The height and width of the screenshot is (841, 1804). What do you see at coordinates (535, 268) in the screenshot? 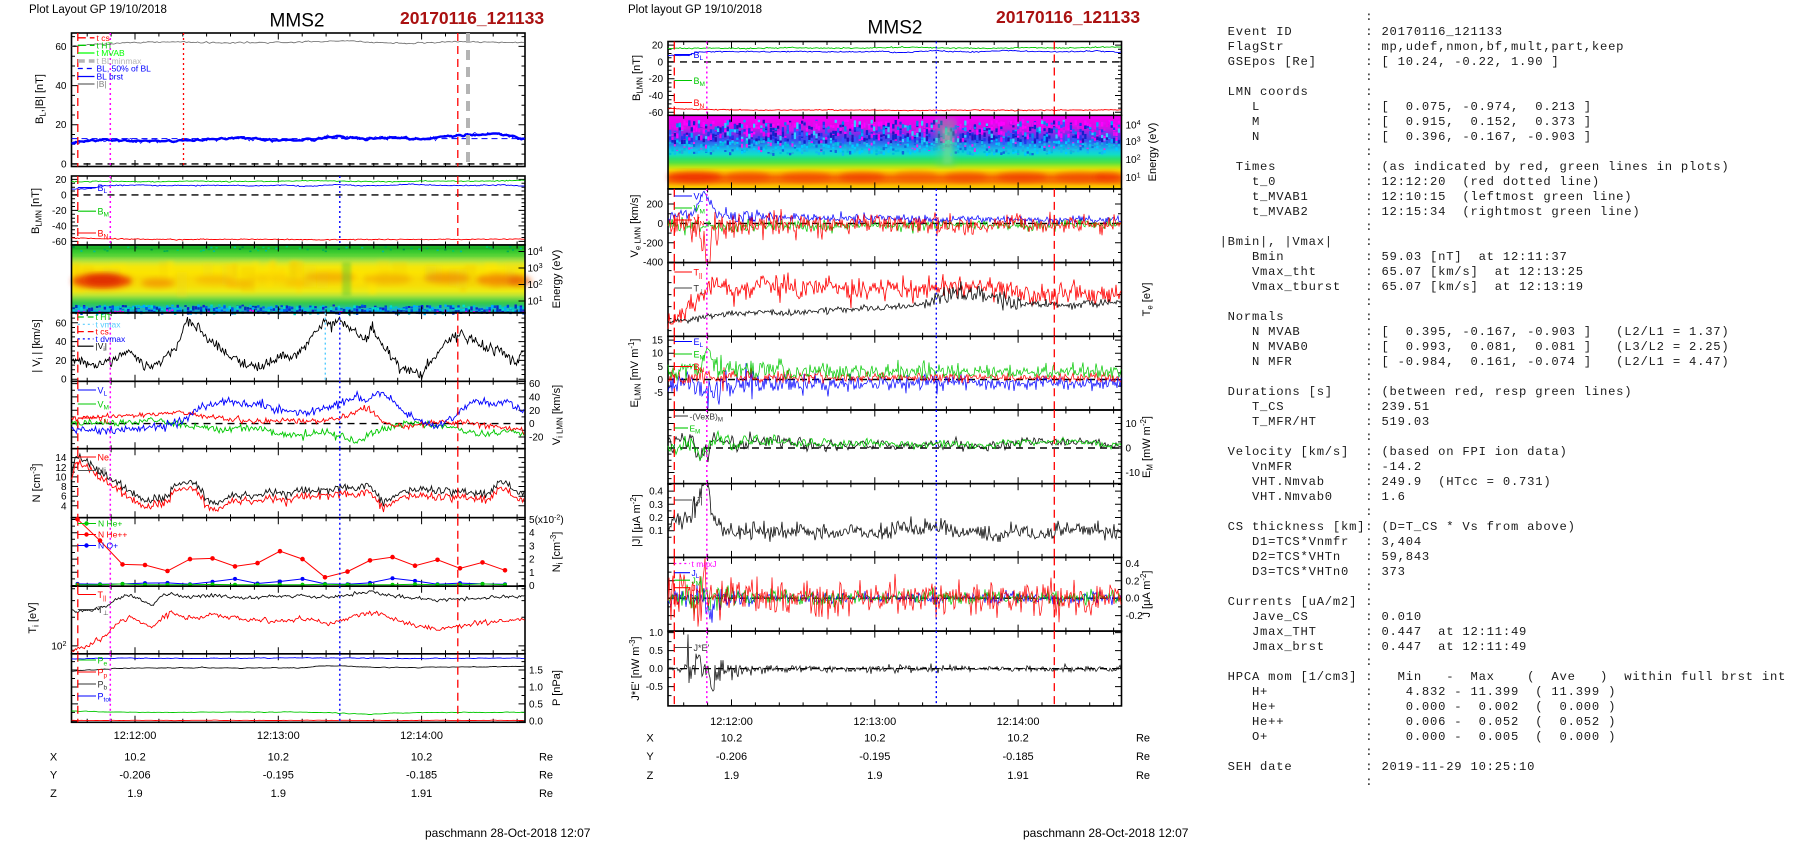
I see `svg-text: 10³` at bounding box center [535, 268].